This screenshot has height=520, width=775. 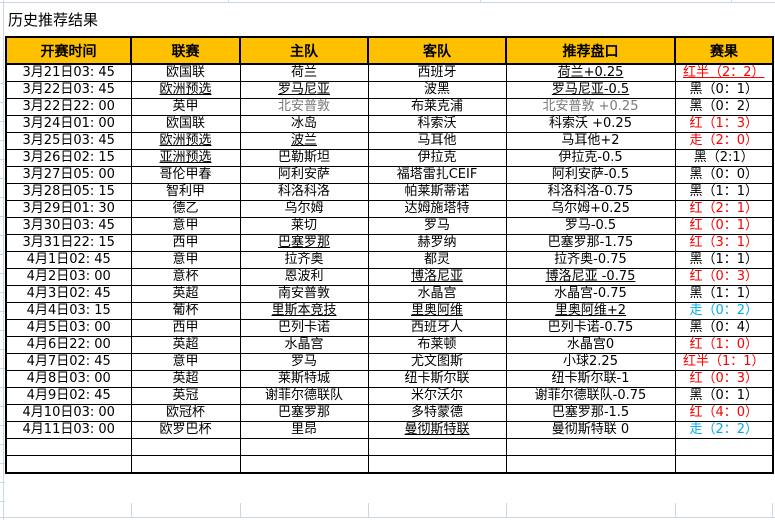 I want to click on cell-away-team: 米尔沃尔, so click(x=437, y=396).